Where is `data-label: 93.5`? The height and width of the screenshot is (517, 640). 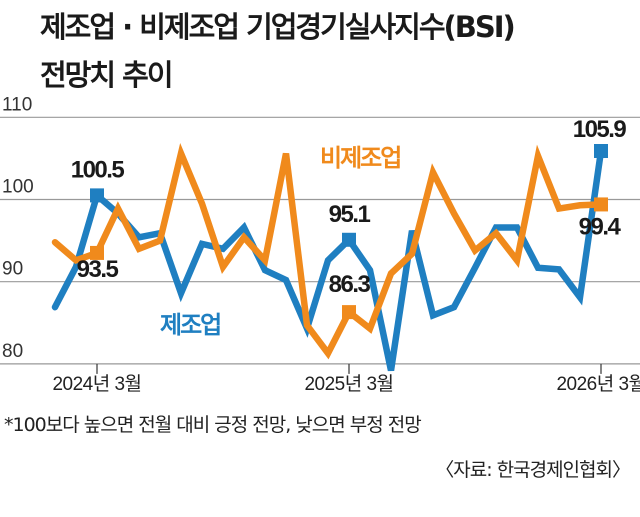
data-label: 93.5 is located at coordinates (98, 269).